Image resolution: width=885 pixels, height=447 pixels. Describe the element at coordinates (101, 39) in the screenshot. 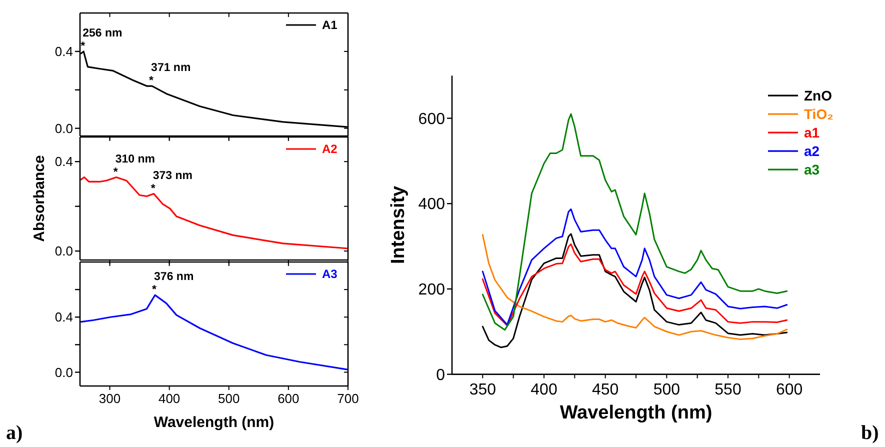

I see `annotation: 256 nm *` at that location.